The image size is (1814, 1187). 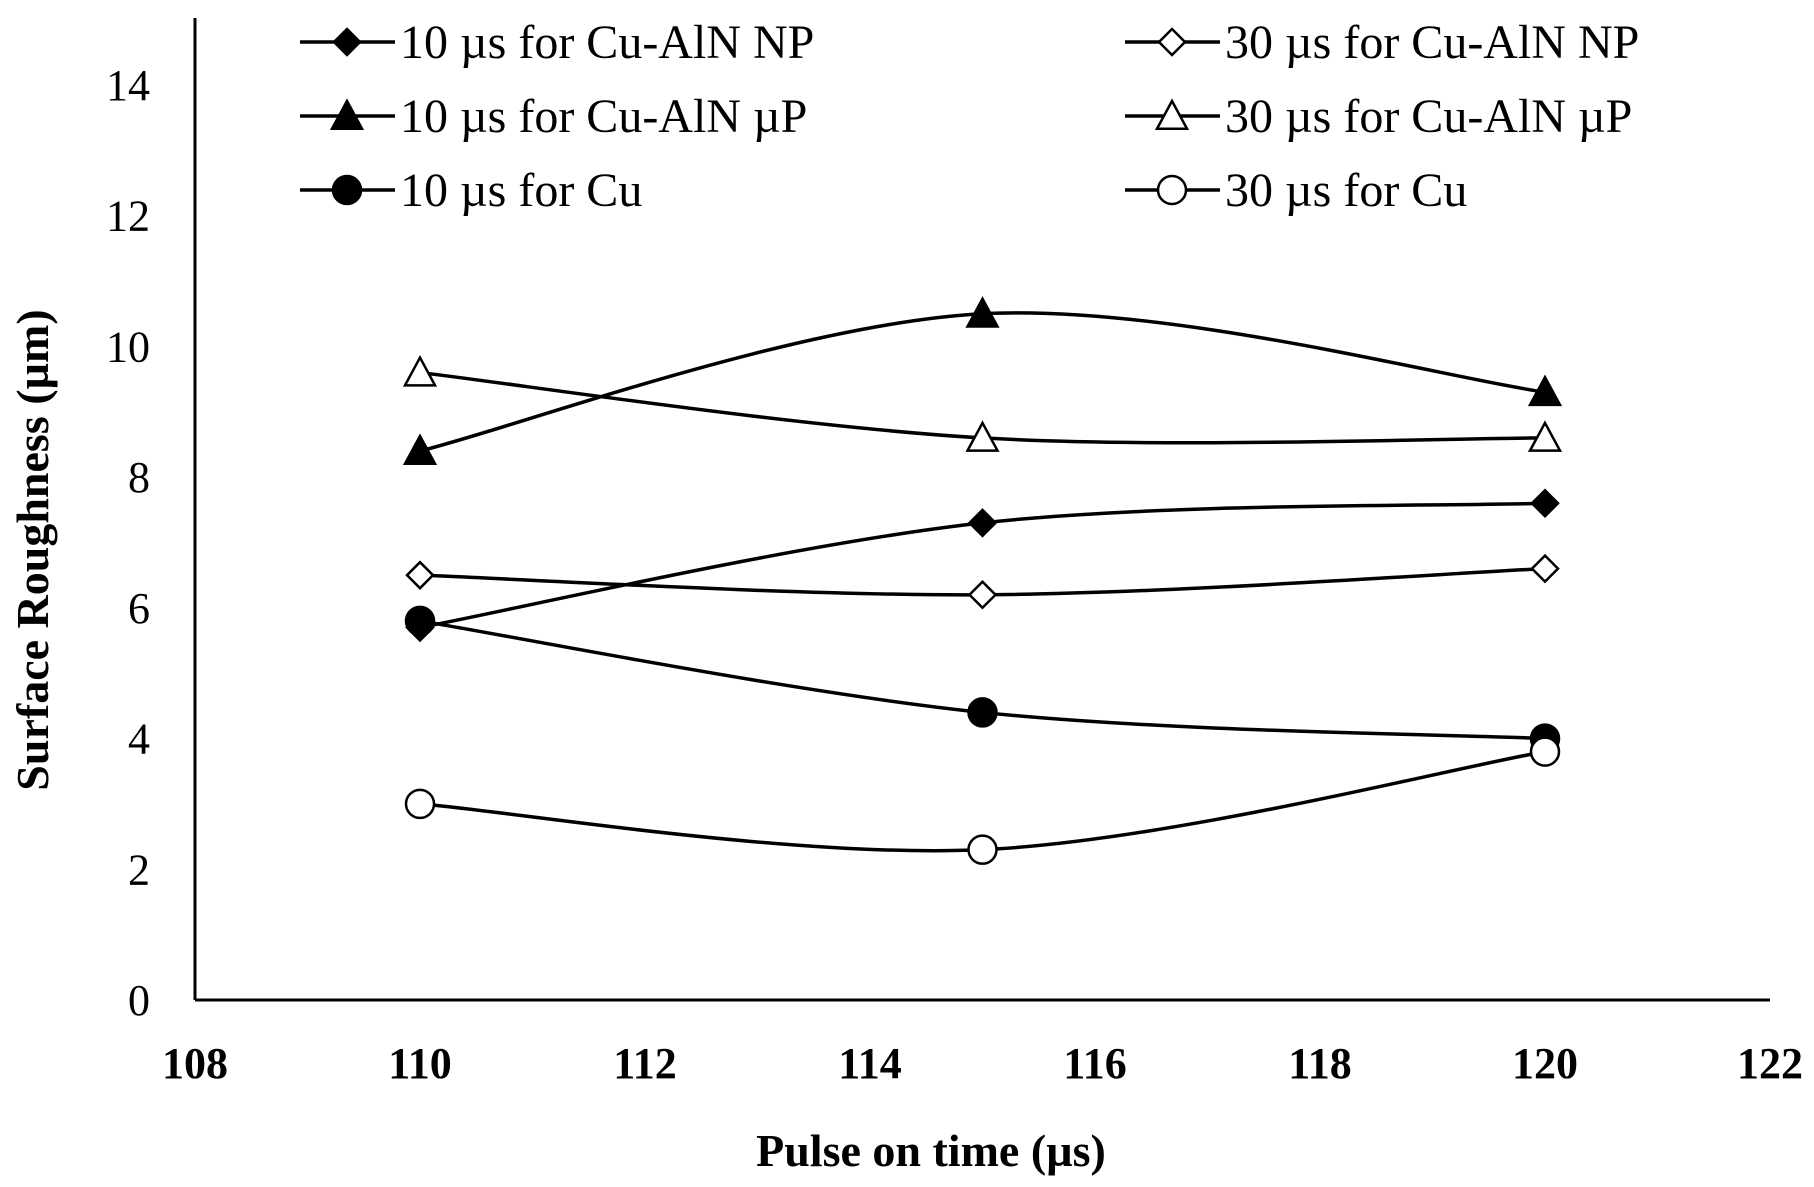 I want to click on legend-label: 10 µs for Cu-AlN NP, so click(x=607, y=42).